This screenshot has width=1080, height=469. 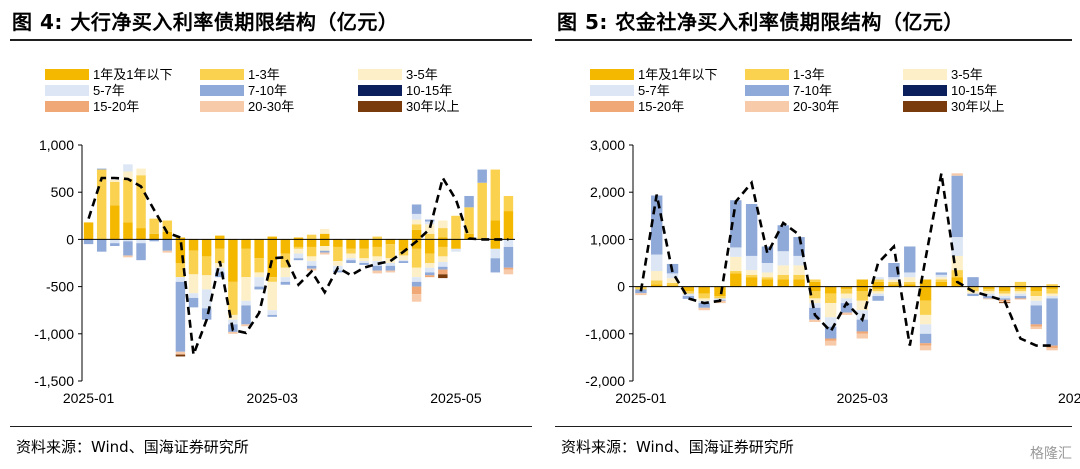 I want to click on watermark-logo: 格隆汇, so click(x=1051, y=454).